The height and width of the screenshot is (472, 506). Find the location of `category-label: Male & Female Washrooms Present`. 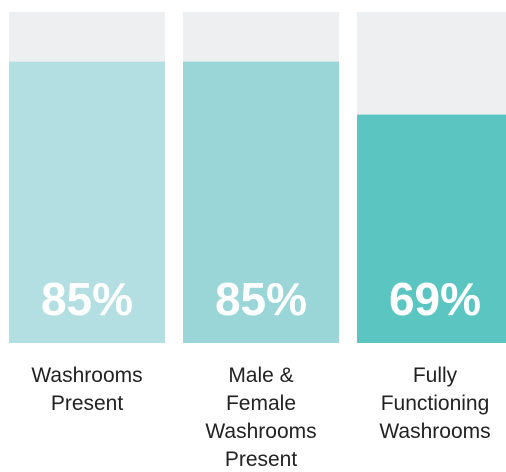

category-label: Male & Female Washrooms Present is located at coordinates (261, 417).